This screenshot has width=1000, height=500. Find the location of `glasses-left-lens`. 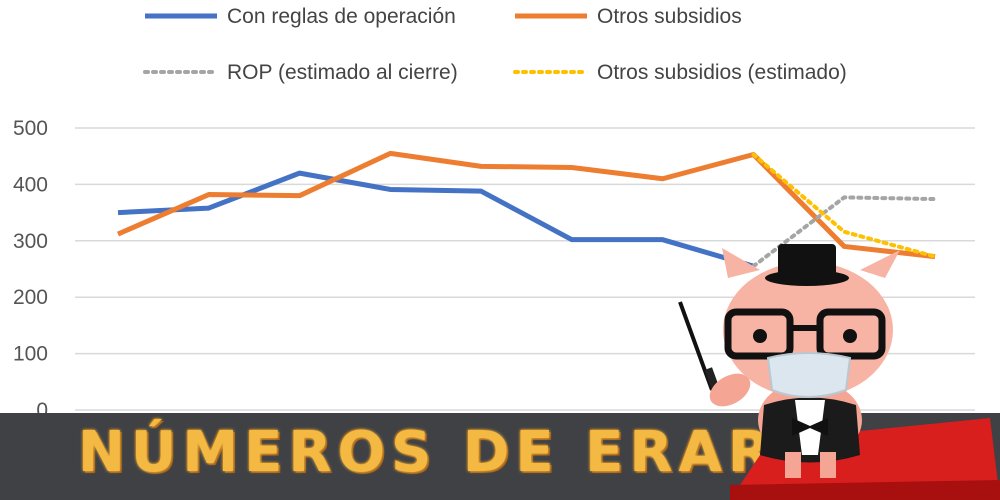

glasses-left-lens is located at coordinates (759, 334).